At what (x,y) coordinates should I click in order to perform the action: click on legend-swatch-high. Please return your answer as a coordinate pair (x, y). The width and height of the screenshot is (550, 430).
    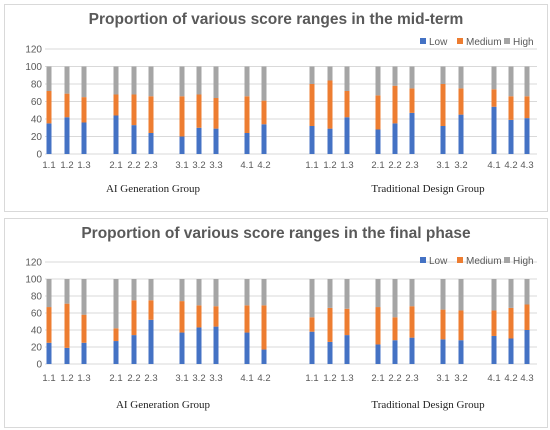
    Looking at the image, I should click on (507, 260).